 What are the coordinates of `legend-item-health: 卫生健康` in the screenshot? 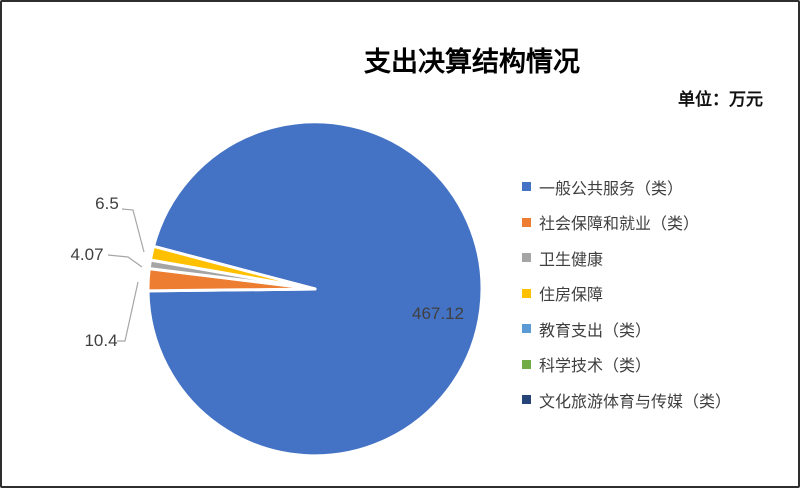 It's located at (626, 258).